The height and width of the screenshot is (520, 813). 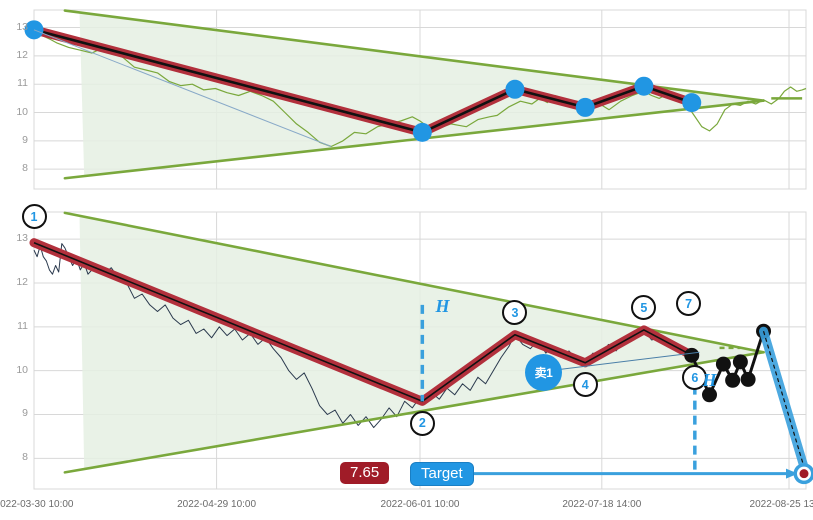 What do you see at coordinates (689, 304) in the screenshot?
I see `wave-label-7: 7` at bounding box center [689, 304].